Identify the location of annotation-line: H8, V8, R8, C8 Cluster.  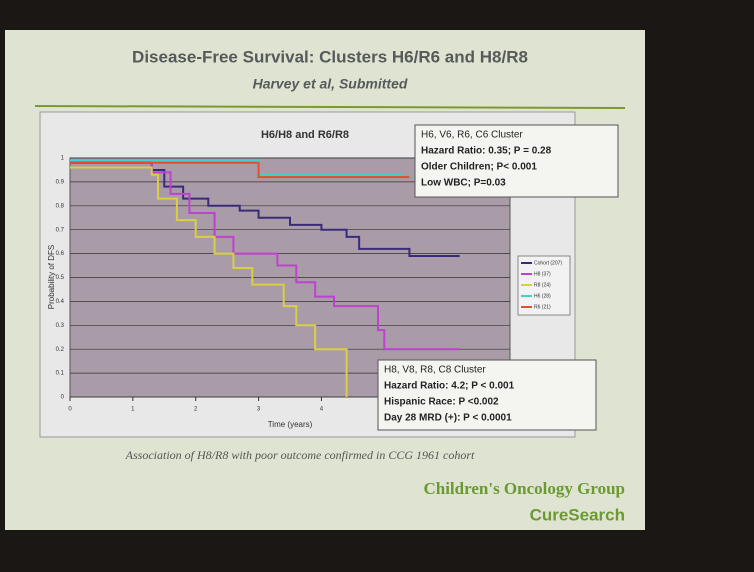
(435, 370).